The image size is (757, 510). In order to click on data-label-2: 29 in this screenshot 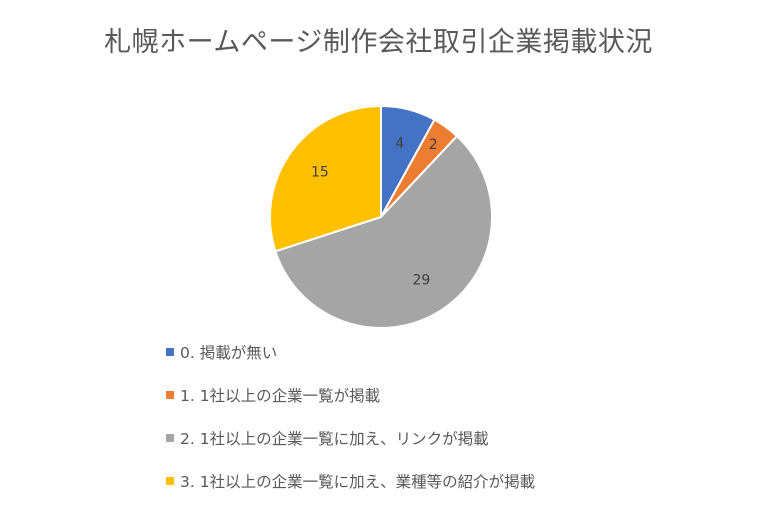, I will do `click(422, 281)`.